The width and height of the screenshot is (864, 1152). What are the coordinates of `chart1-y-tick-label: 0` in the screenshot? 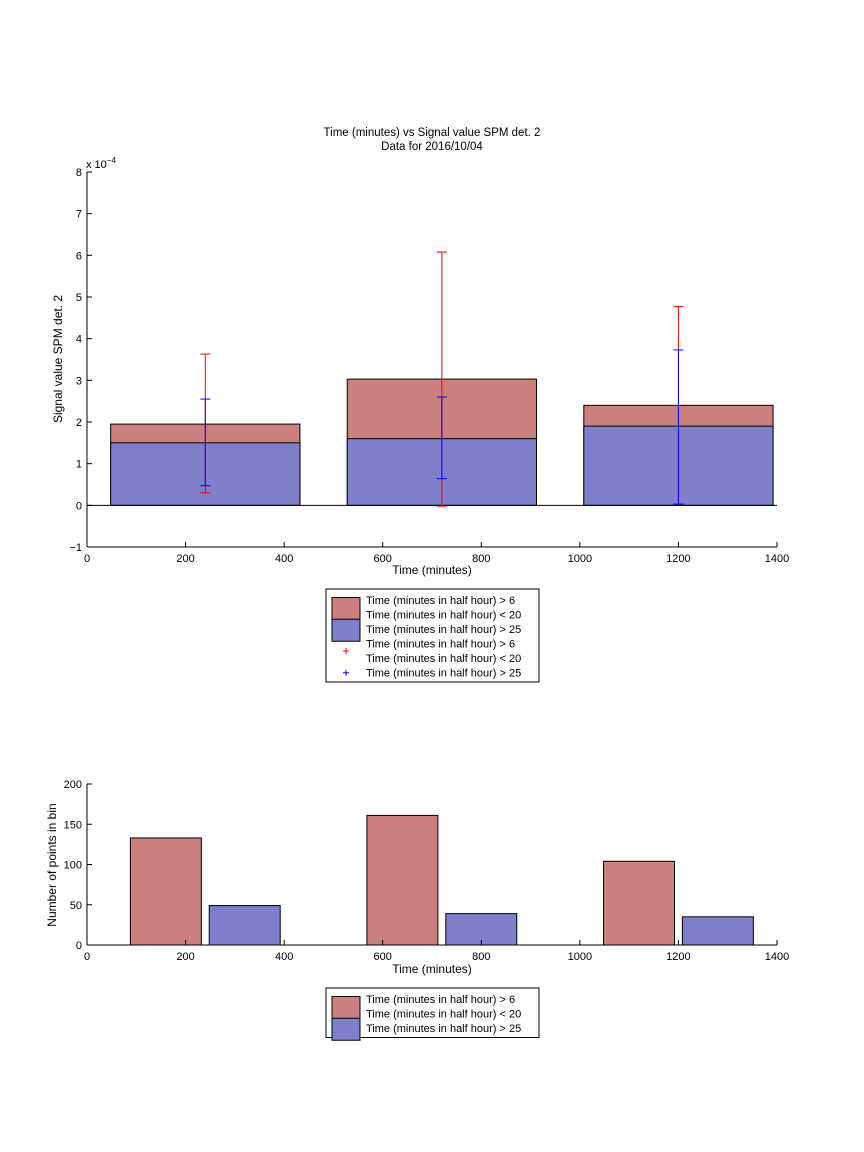 It's located at (79, 506).